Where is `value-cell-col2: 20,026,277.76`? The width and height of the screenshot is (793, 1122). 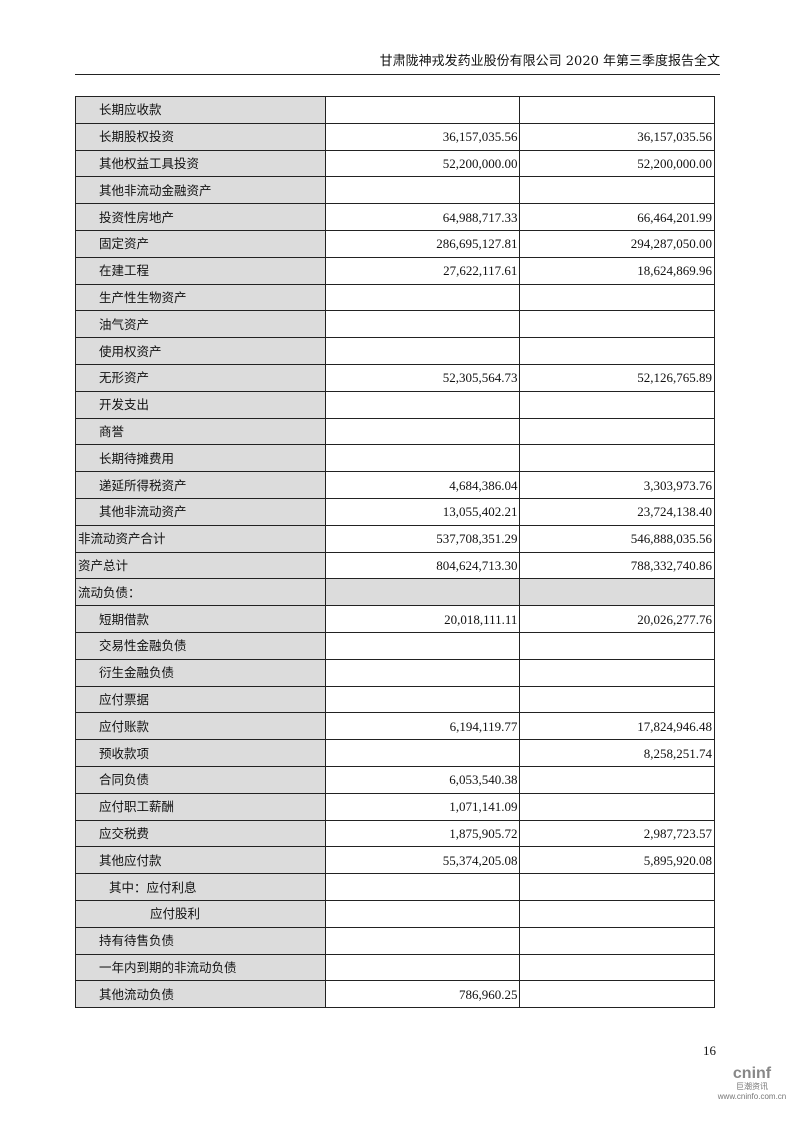 value-cell-col2: 20,026,277.76 is located at coordinates (617, 619).